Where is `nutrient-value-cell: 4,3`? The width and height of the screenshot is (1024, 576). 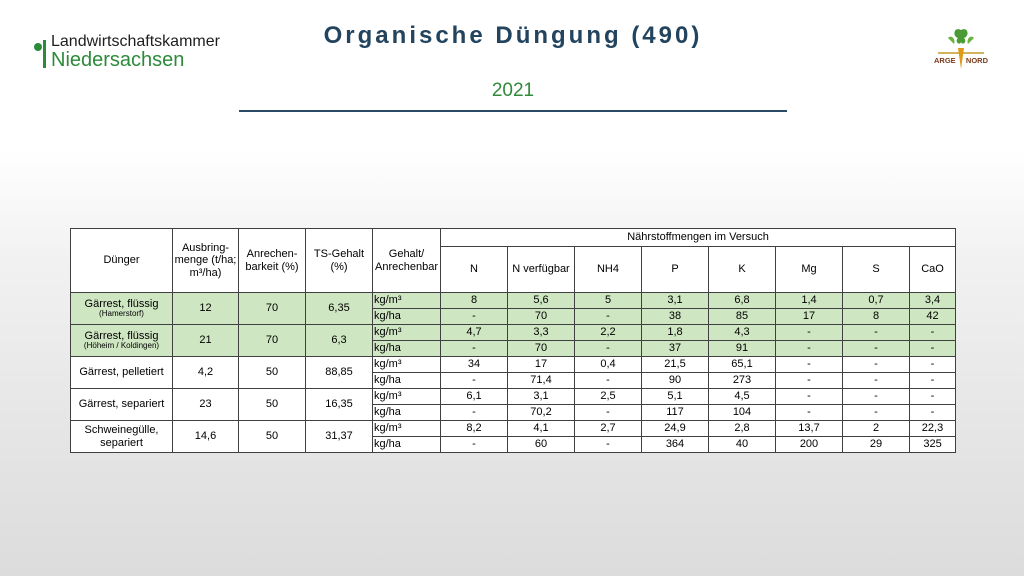 nutrient-value-cell: 4,3 is located at coordinates (742, 332).